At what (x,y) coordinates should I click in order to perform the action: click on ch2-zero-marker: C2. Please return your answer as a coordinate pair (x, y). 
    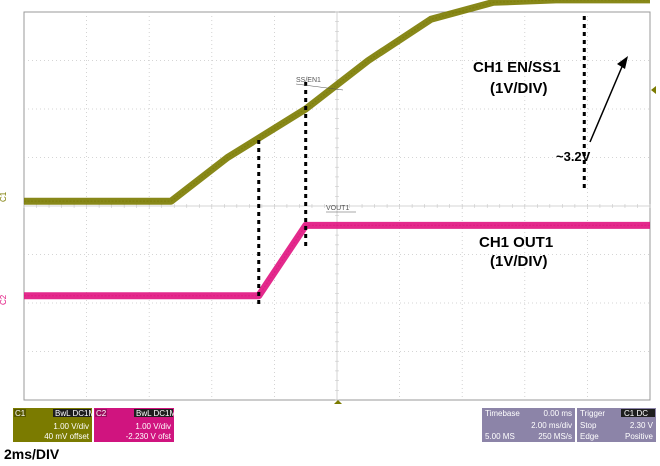
    Looking at the image, I should click on (4, 299).